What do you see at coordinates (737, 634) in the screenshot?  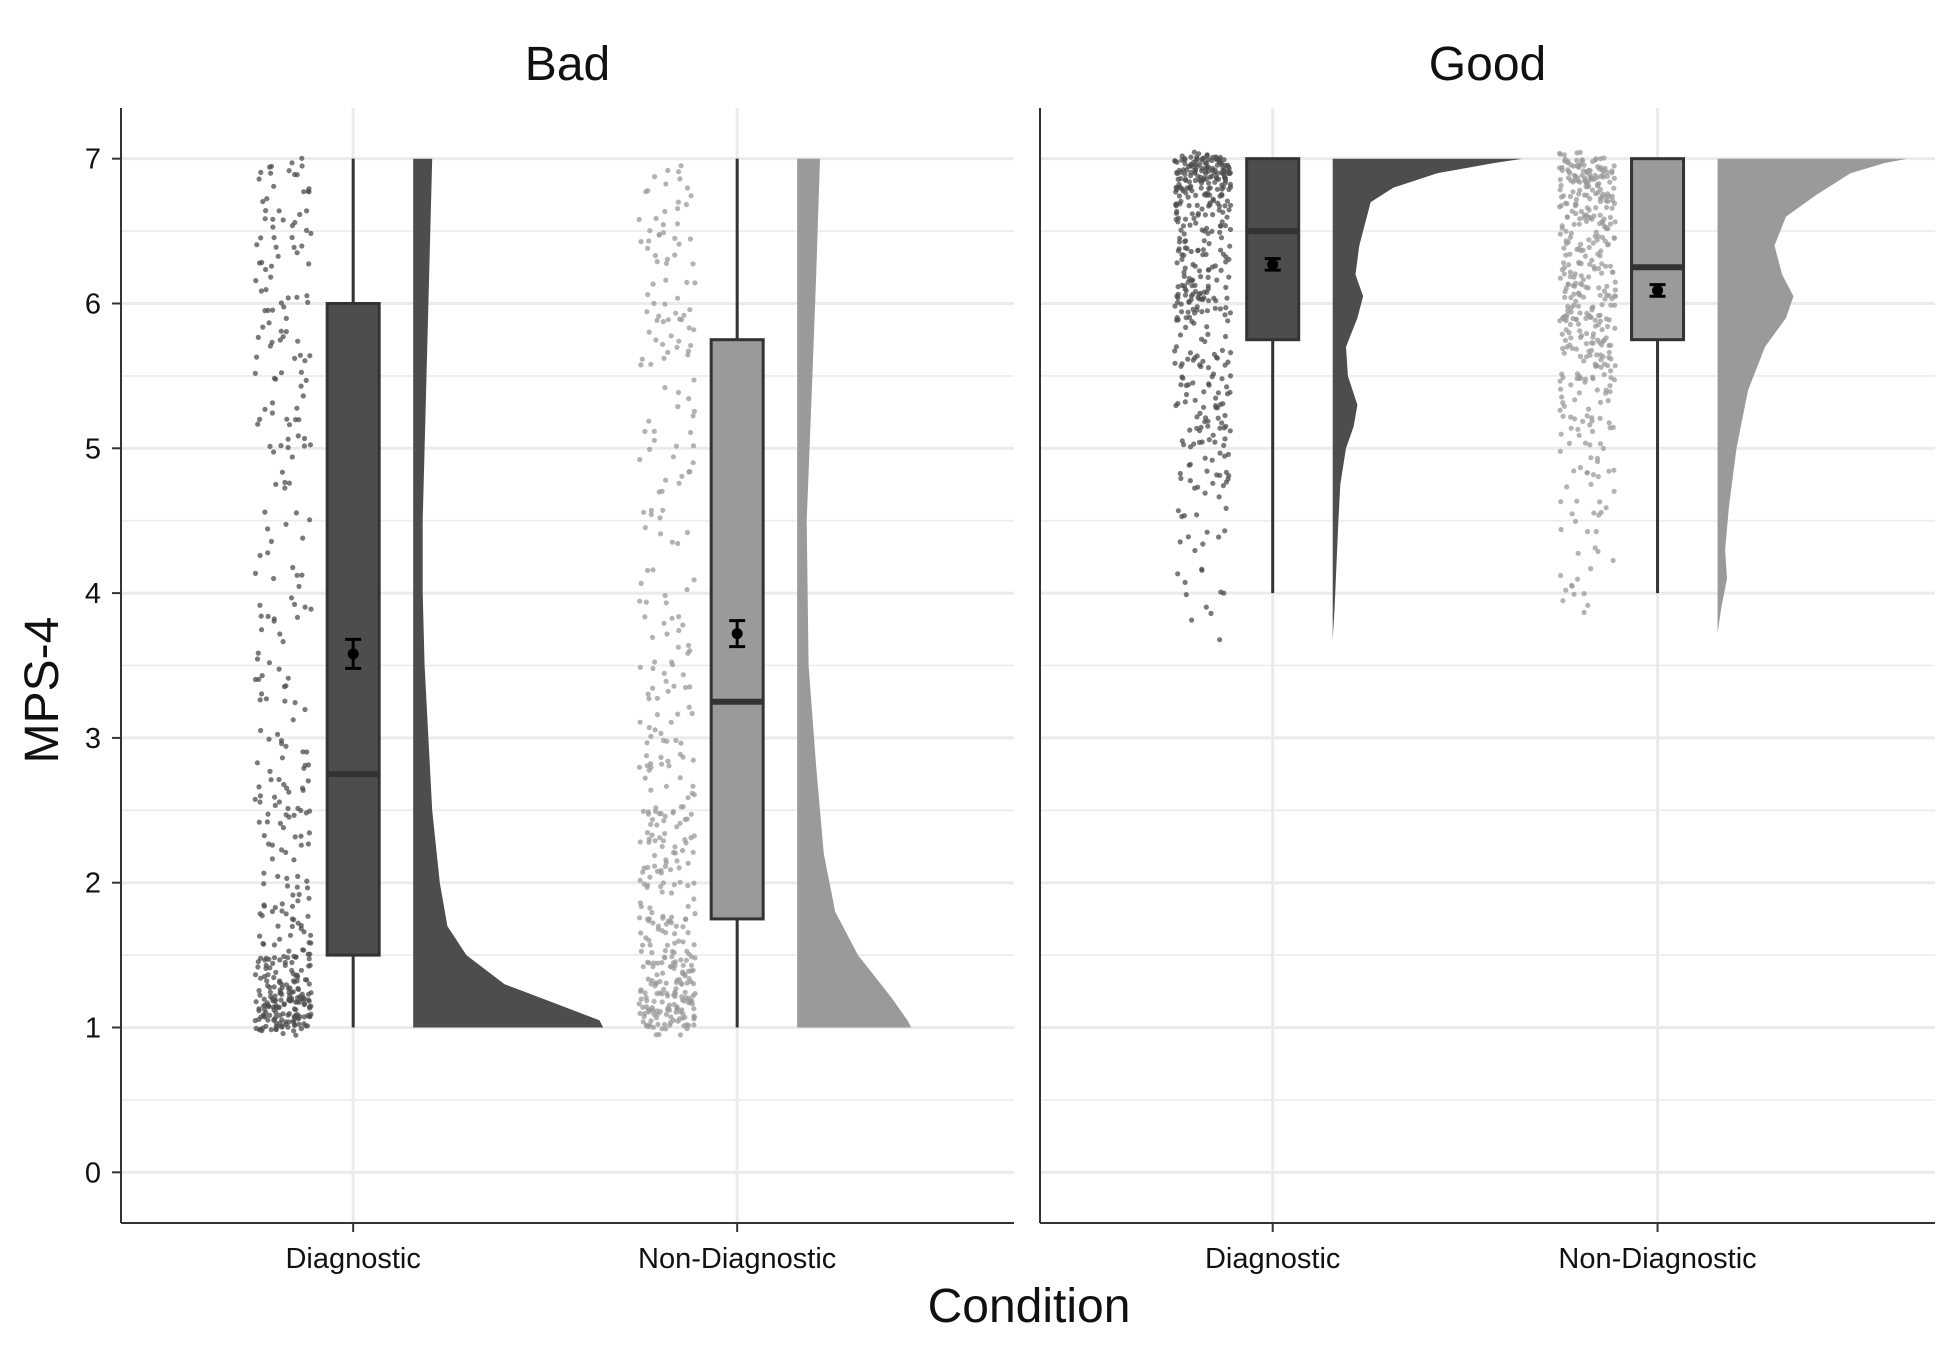 I see `mean-point` at bounding box center [737, 634].